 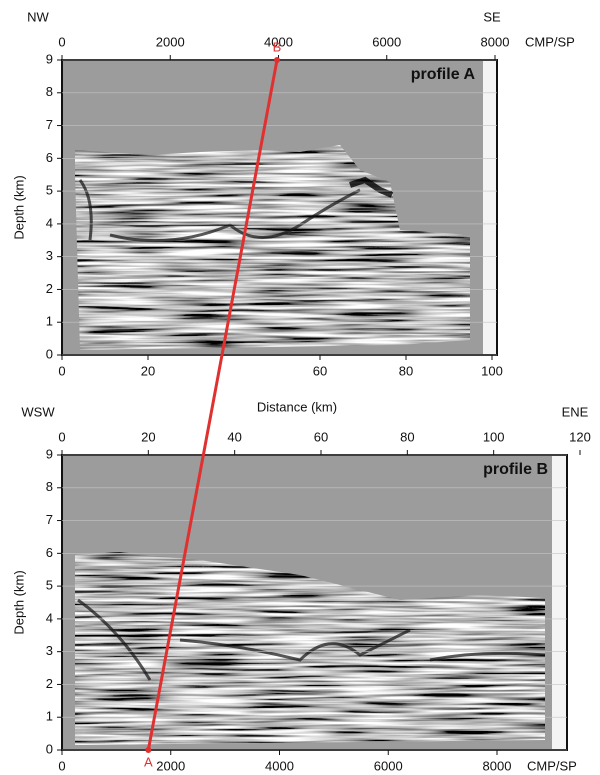 What do you see at coordinates (38, 16) in the screenshot?
I see `direction-label: NW` at bounding box center [38, 16].